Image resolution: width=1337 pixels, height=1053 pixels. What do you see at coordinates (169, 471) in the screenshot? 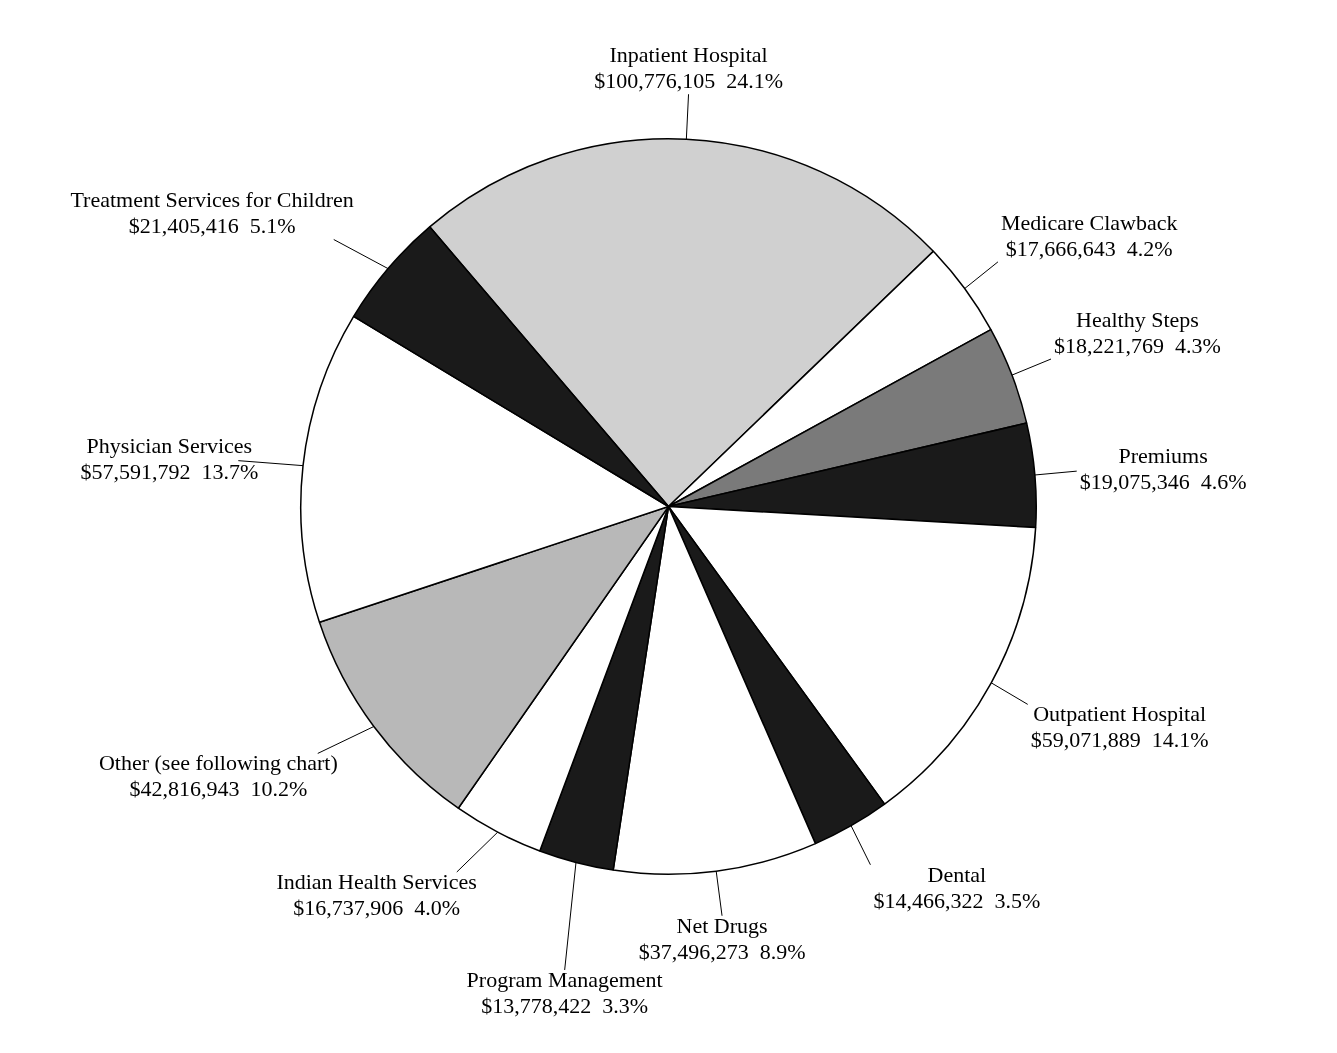
I see `data-label: $57,591,792 13.7%` at bounding box center [169, 471].